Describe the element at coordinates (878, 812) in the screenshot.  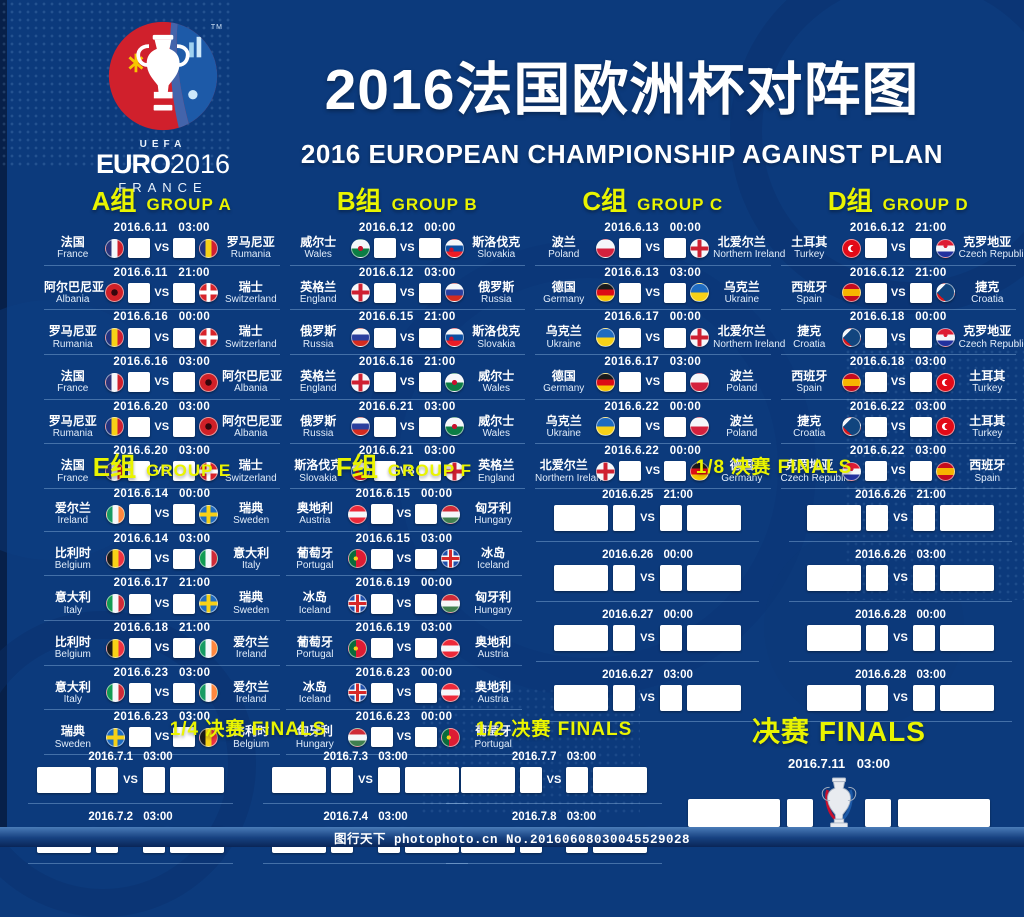
I see `final-away-score-box` at that location.